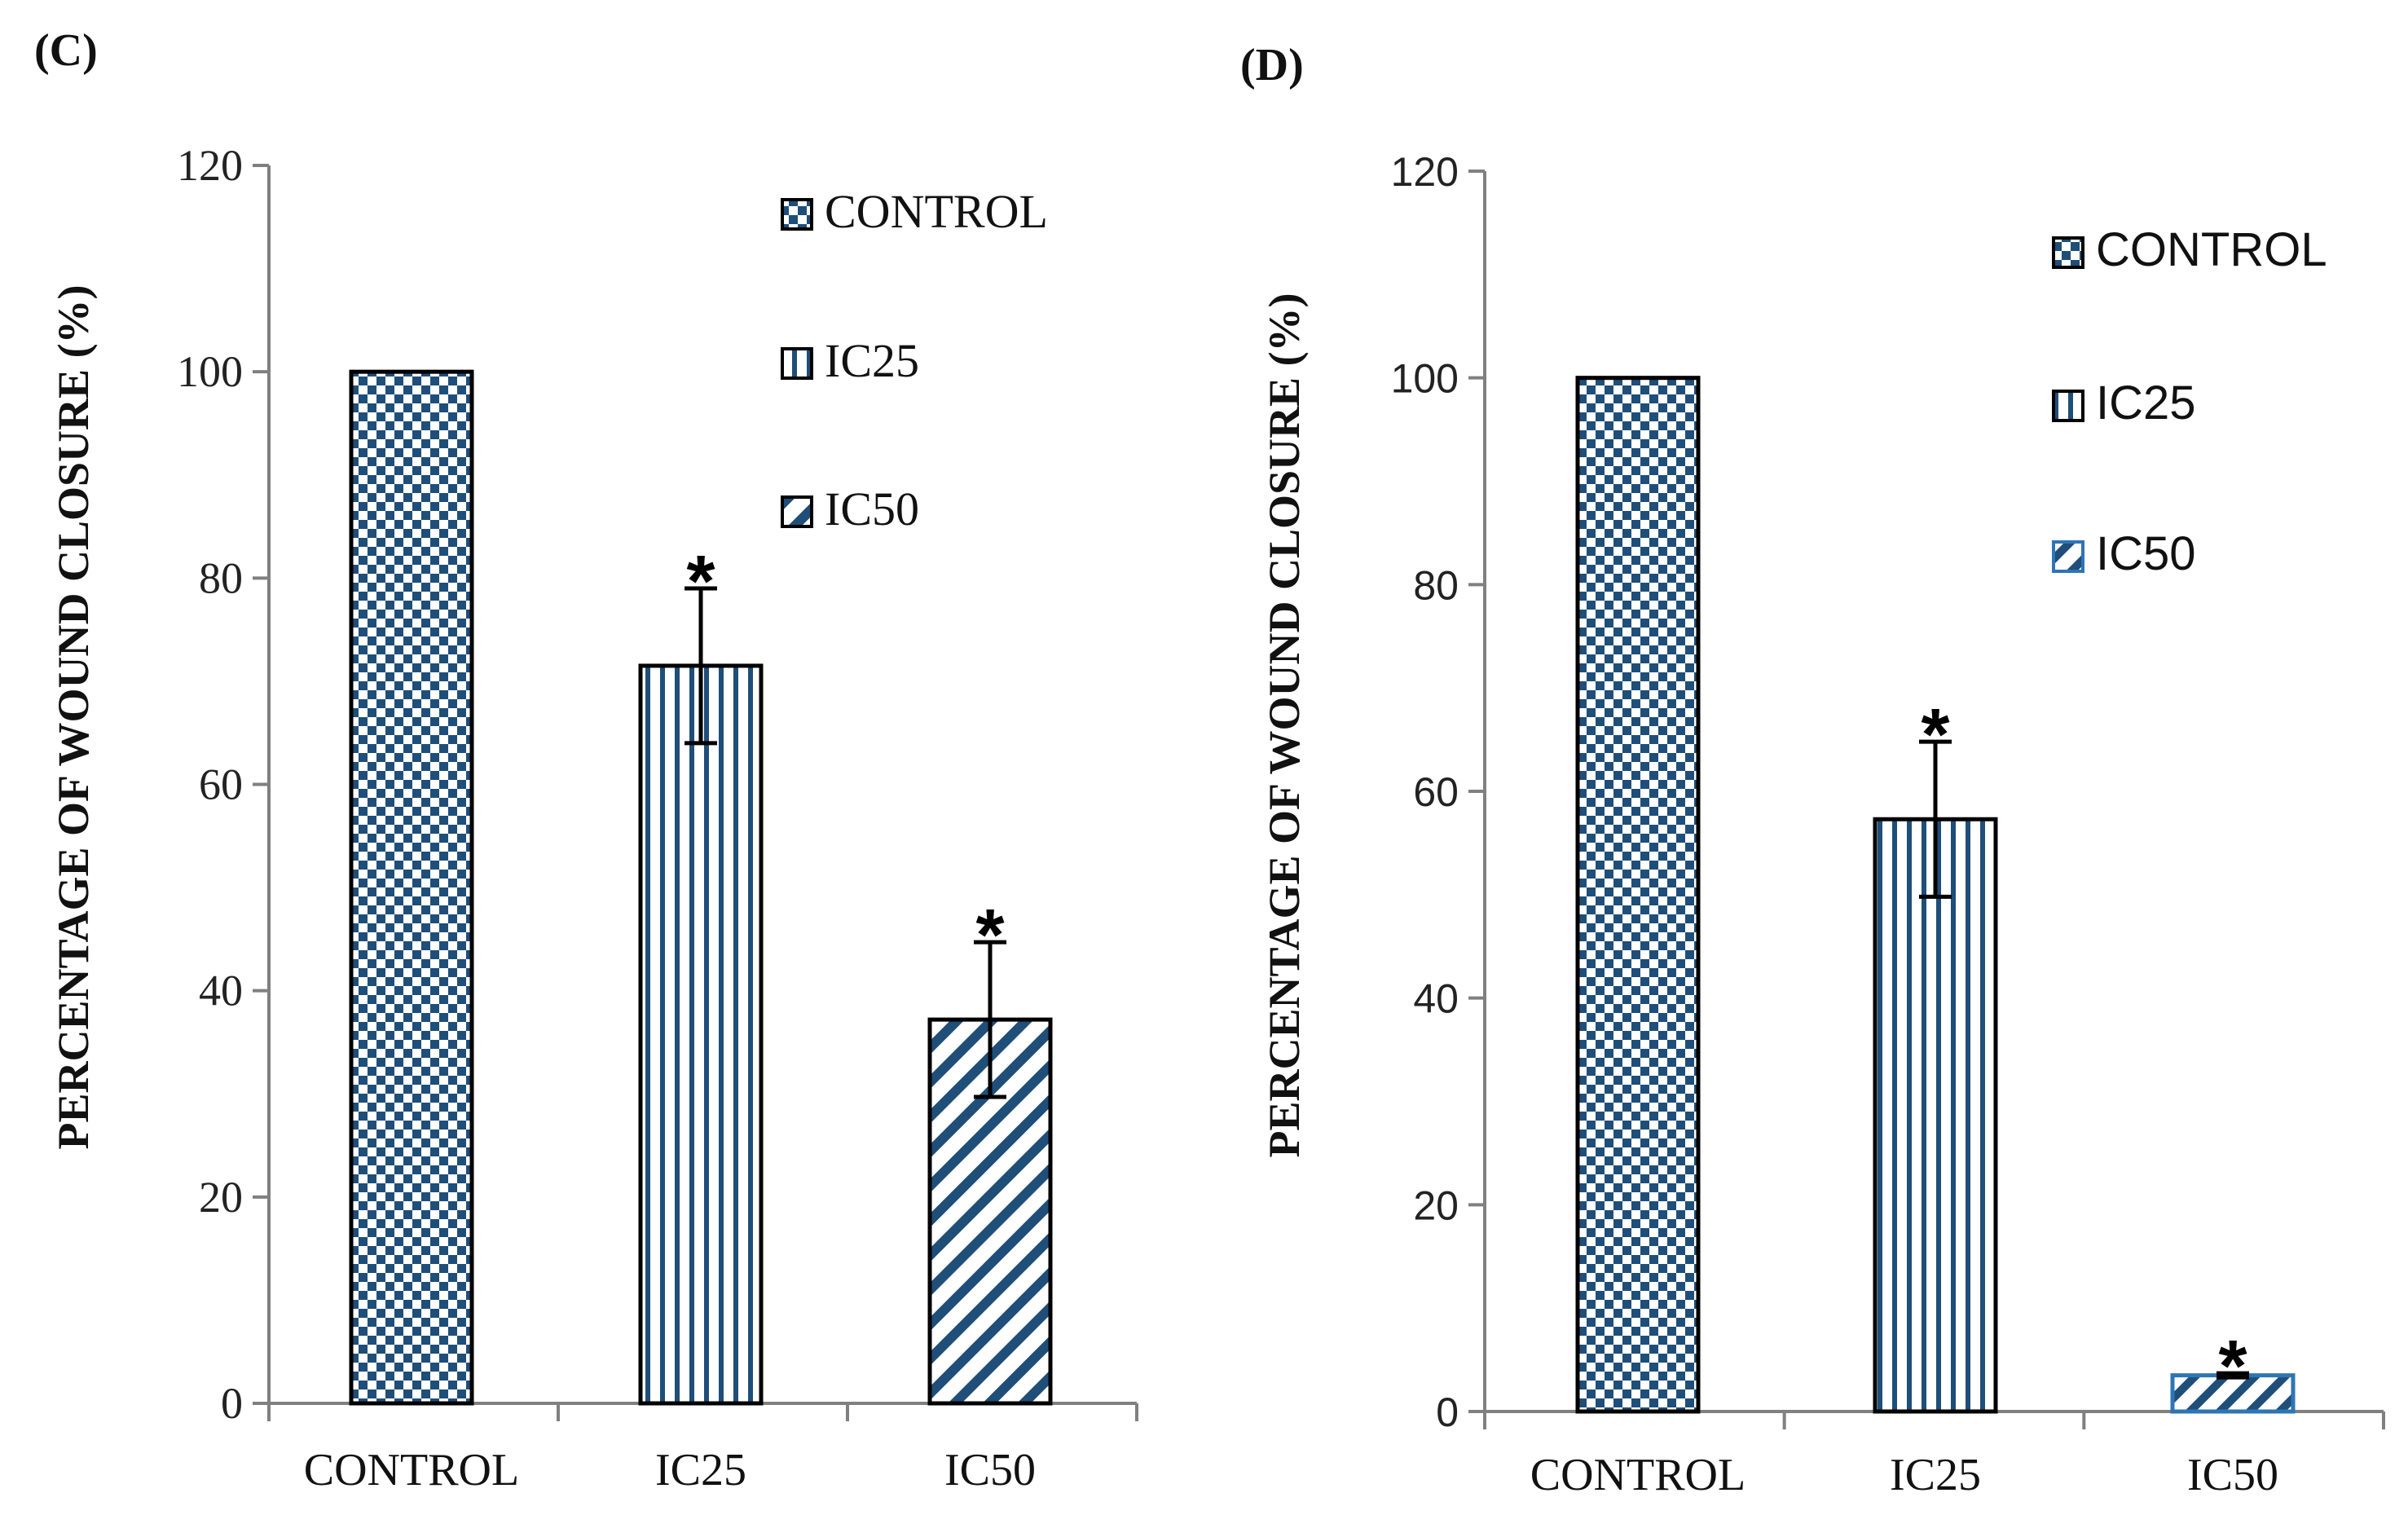  Describe the element at coordinates (1436, 999) in the screenshot. I see `panel-d-y-tick-label: 40` at that location.